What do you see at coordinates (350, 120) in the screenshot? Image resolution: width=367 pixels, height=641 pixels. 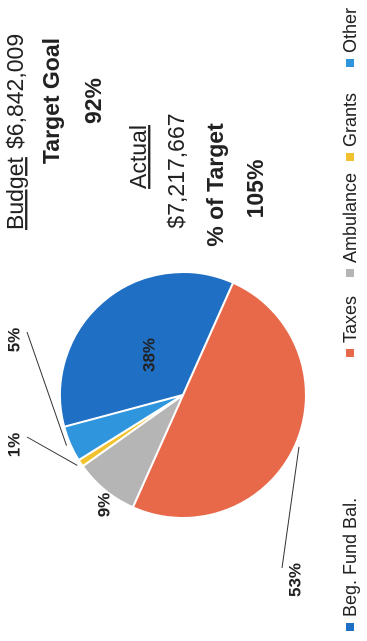 I see `legend-label: Grants` at bounding box center [350, 120].